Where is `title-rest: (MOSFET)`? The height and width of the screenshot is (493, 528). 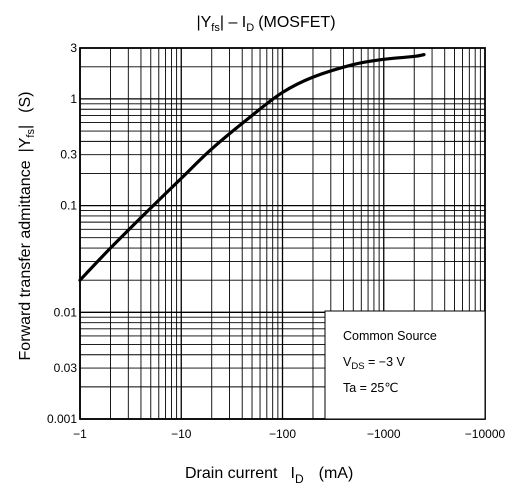 title-rest: (MOSFET) is located at coordinates (296, 22).